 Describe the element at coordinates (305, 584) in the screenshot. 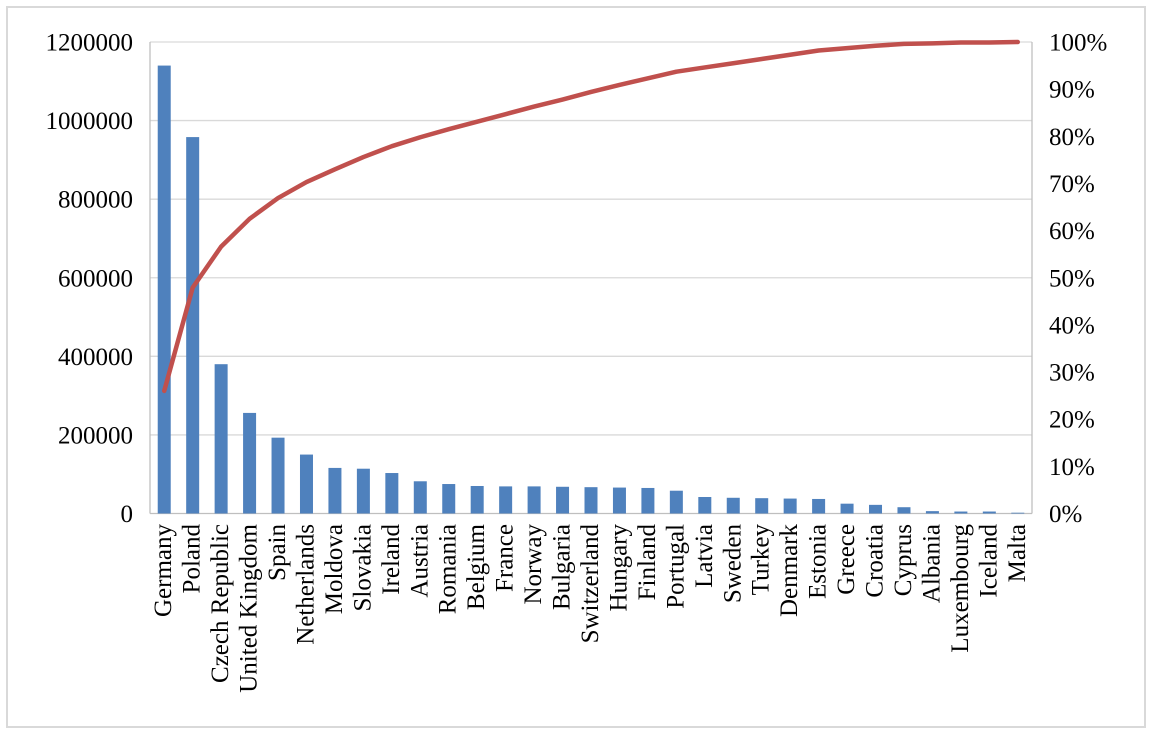

I see `x-axis-label-netherlands: Netherlands` at that location.